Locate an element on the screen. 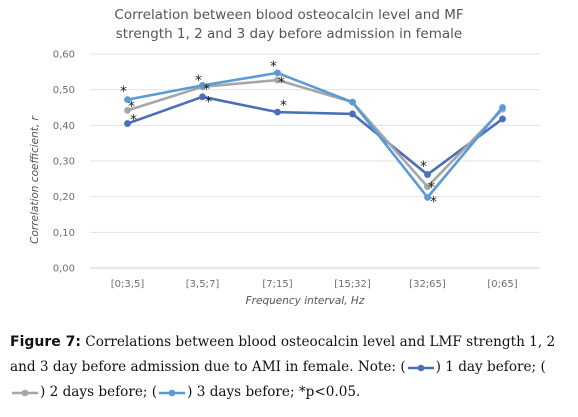 The height and width of the screenshot is (417, 578). y-tick-label: 0,40 is located at coordinates (64, 126).